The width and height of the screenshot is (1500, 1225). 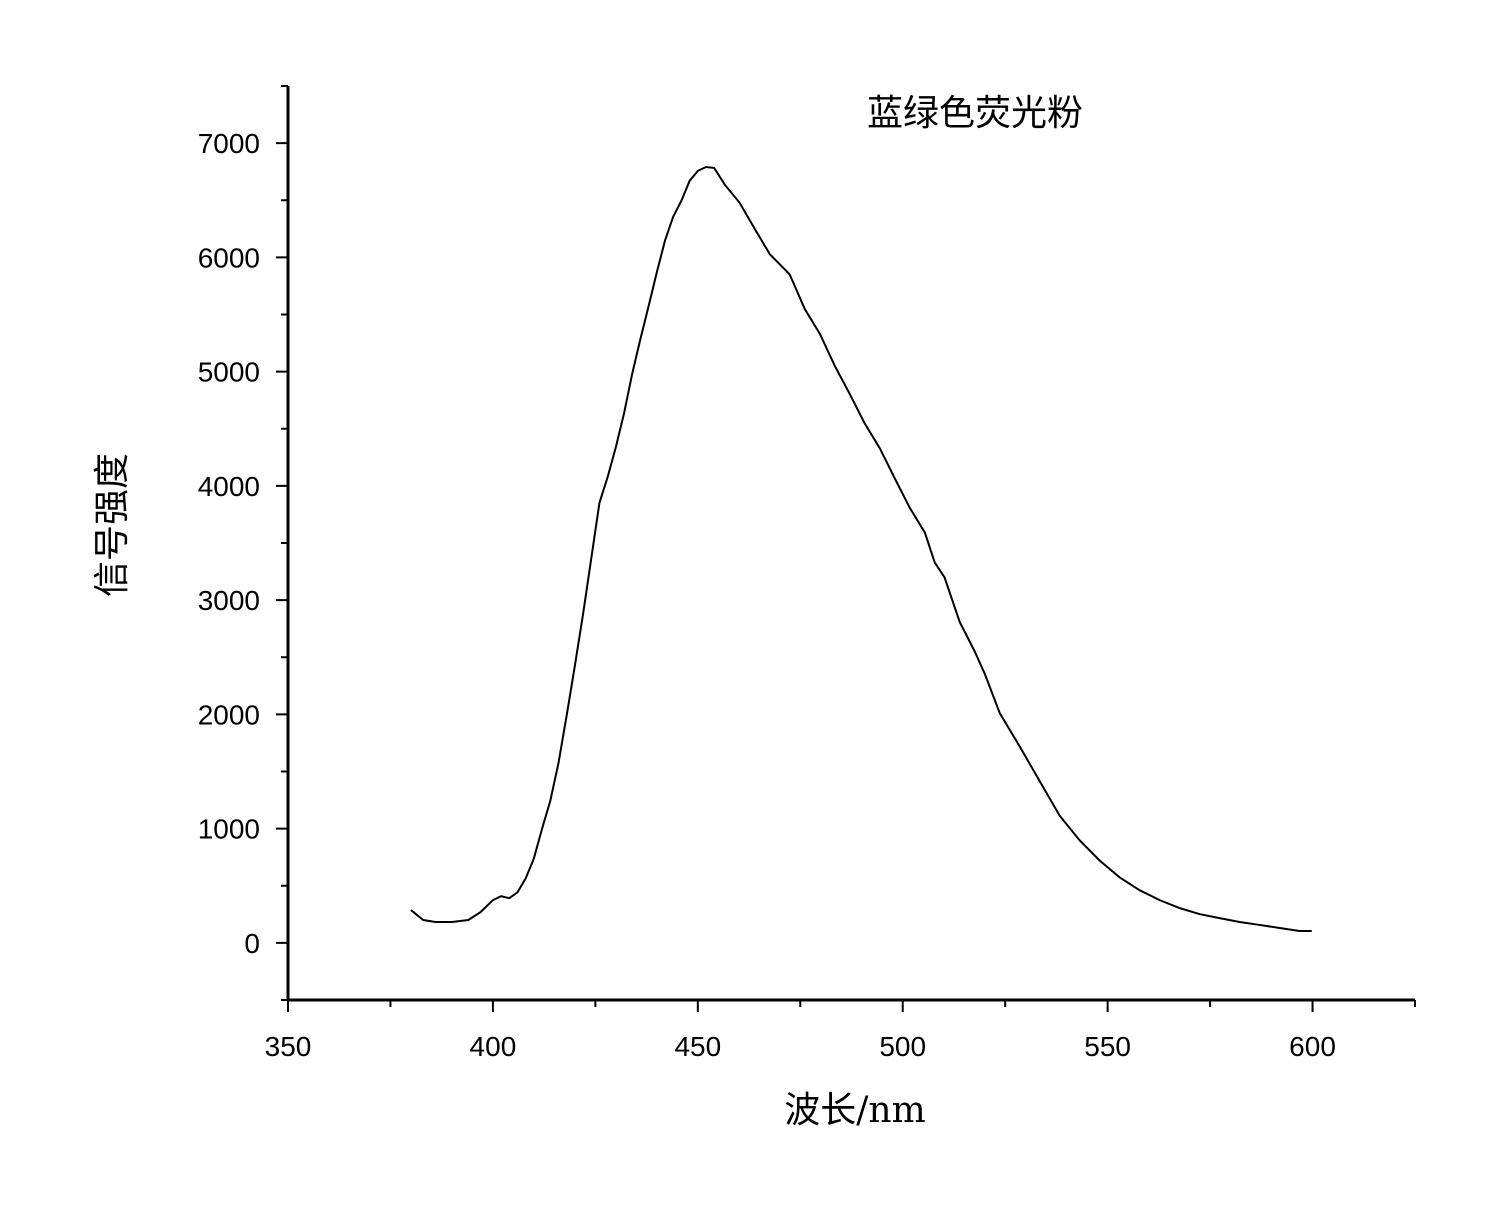 I want to click on x-tick-label: 500, so click(x=902, y=1046).